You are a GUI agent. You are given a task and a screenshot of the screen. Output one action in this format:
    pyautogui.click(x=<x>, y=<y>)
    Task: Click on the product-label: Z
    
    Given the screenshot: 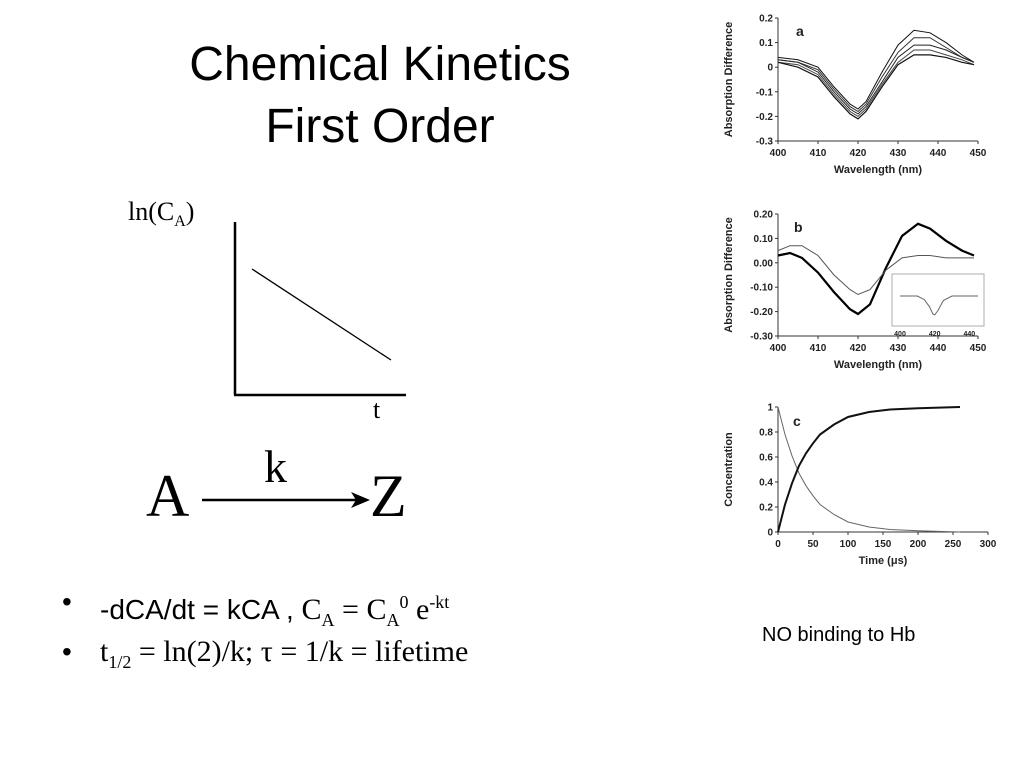 What is the action you would take?
    pyautogui.click(x=388, y=496)
    